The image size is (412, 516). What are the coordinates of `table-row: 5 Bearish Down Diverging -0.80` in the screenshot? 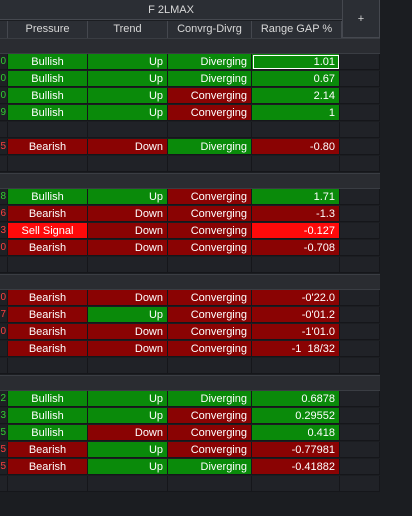 It's located at (190, 147).